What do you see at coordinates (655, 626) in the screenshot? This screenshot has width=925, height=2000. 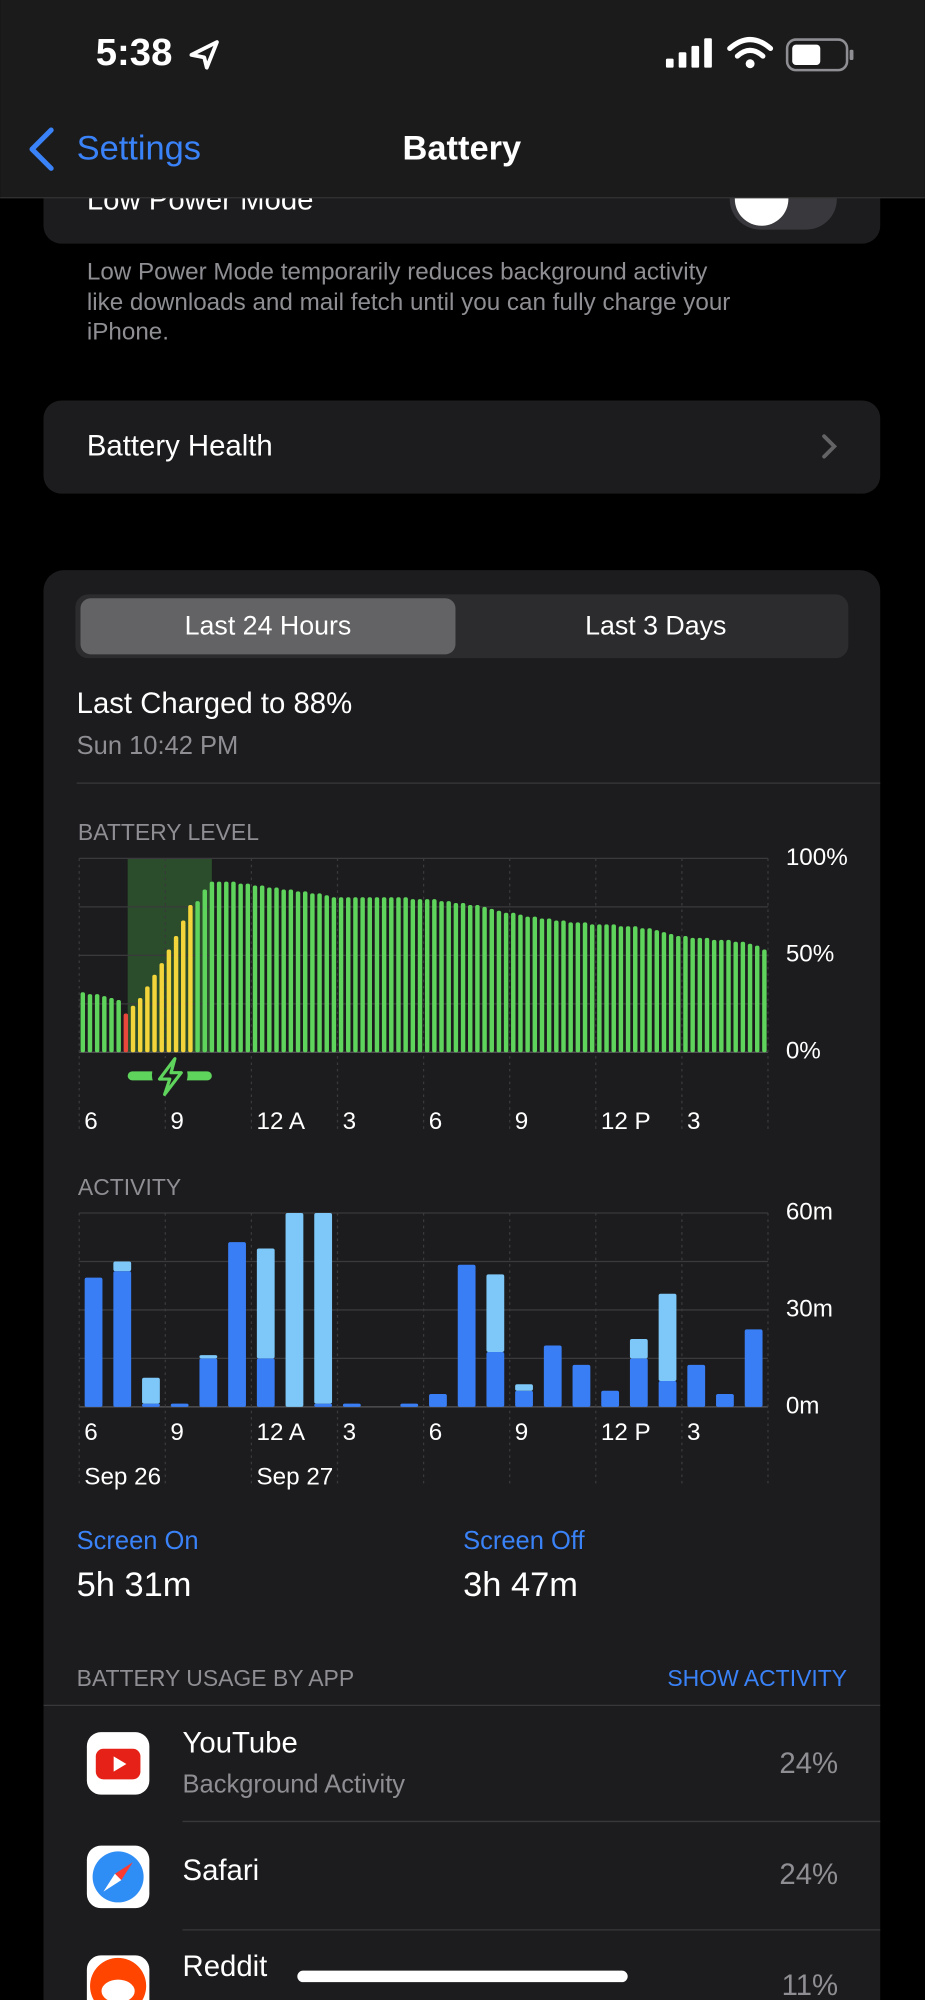 I see `segment-label: Last 3 Days` at bounding box center [655, 626].